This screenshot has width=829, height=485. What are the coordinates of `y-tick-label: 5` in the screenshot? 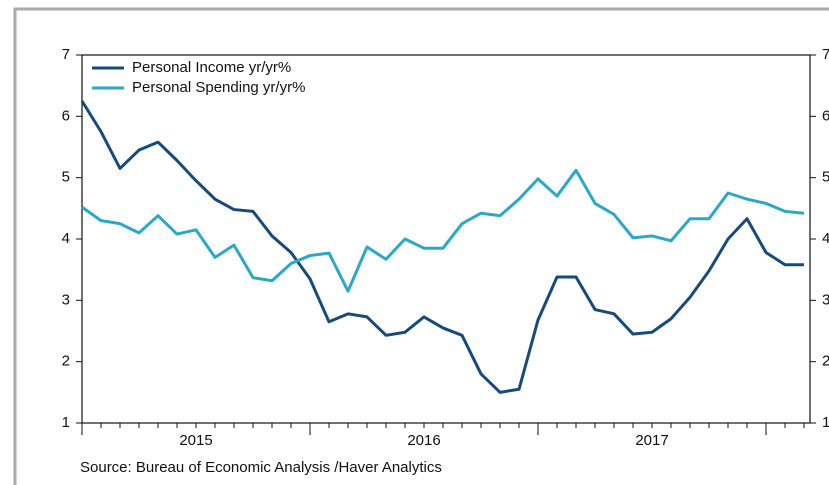 It's located at (66, 177).